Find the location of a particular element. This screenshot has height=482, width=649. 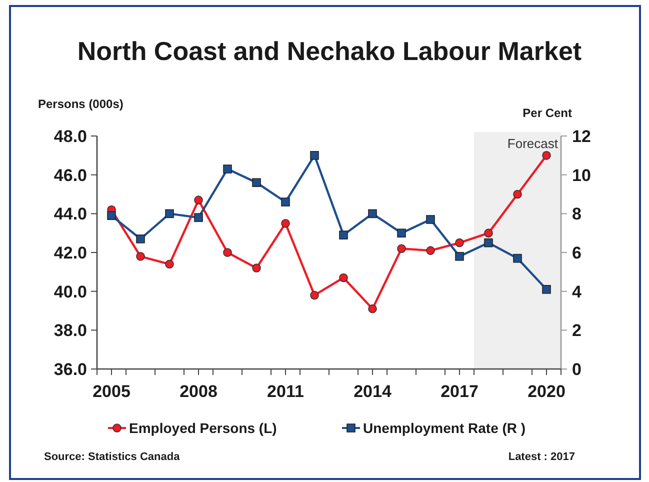

y2-tick-label: 6 is located at coordinates (577, 252).